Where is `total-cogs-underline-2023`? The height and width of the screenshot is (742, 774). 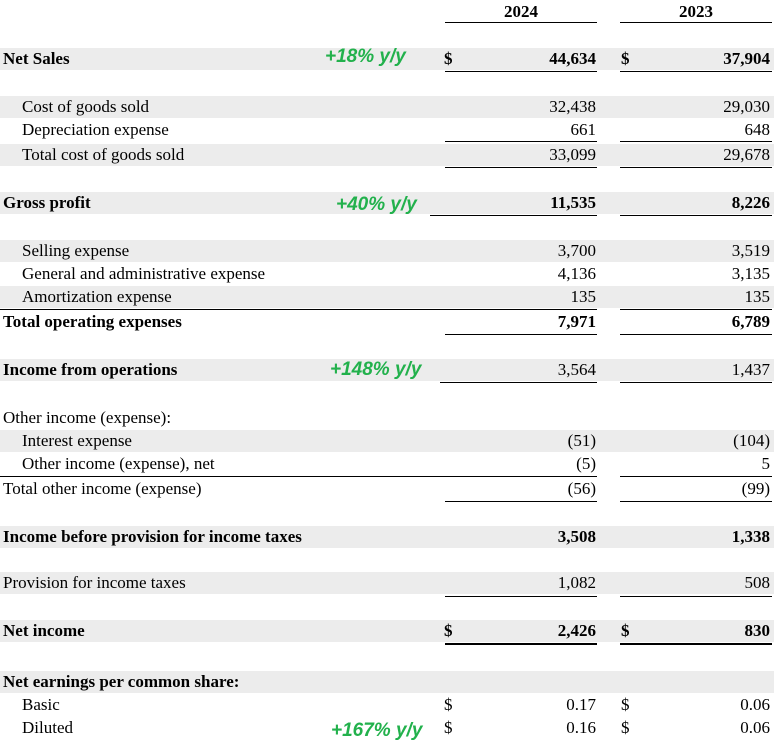
total-cogs-underline-2023 is located at coordinates (696, 167).